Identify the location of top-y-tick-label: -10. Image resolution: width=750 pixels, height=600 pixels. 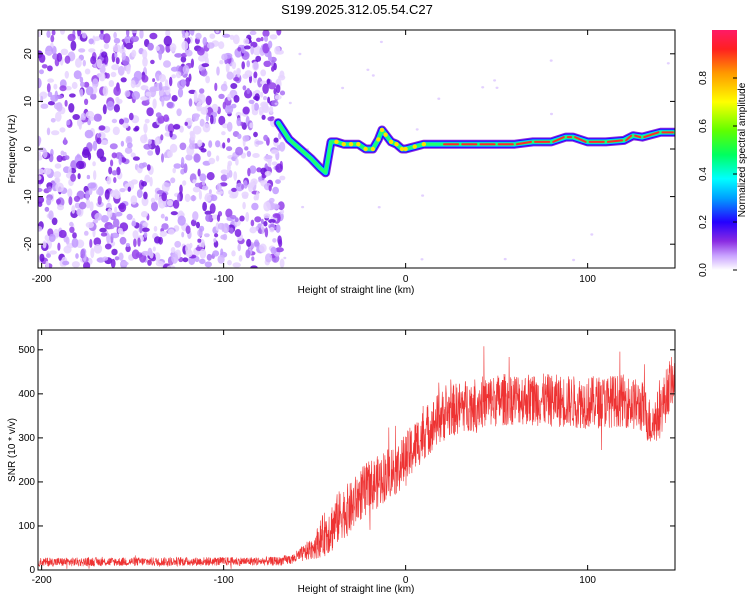
(28, 196).